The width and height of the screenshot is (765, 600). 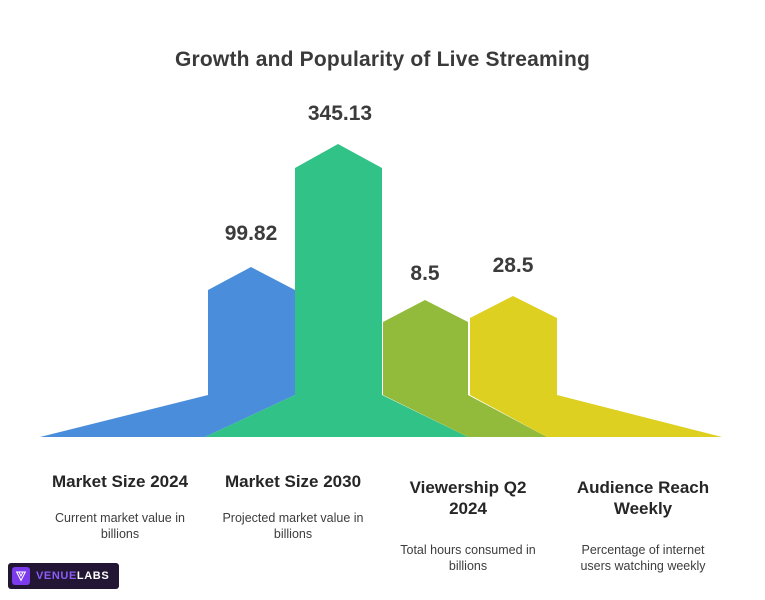 I want to click on base-market-size-2030, so click(x=336, y=416).